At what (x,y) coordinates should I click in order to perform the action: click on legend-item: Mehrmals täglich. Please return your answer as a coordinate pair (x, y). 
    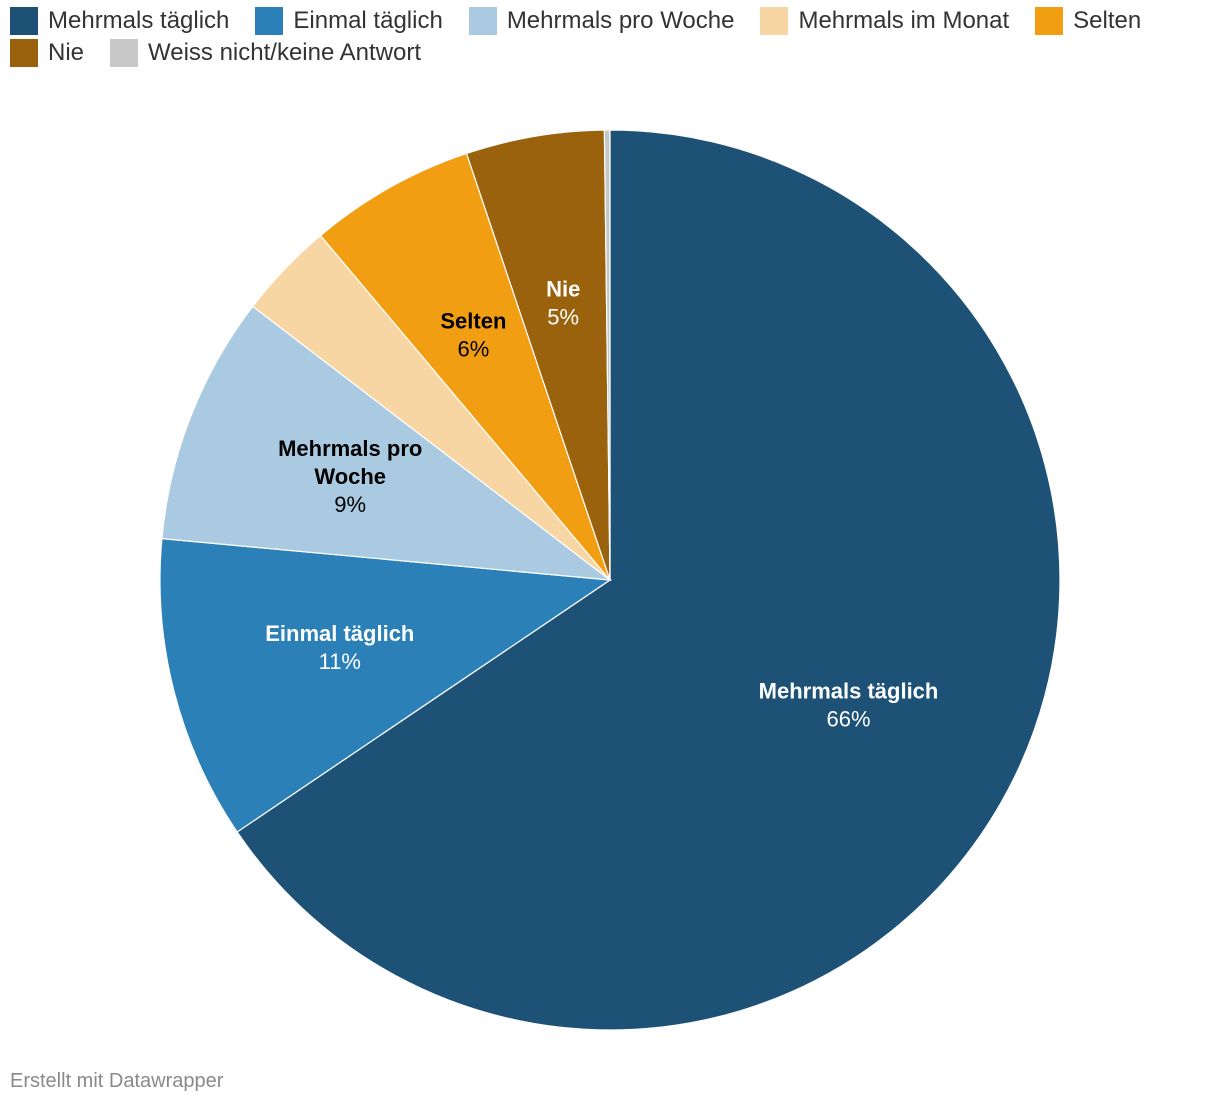
    Looking at the image, I should click on (120, 21).